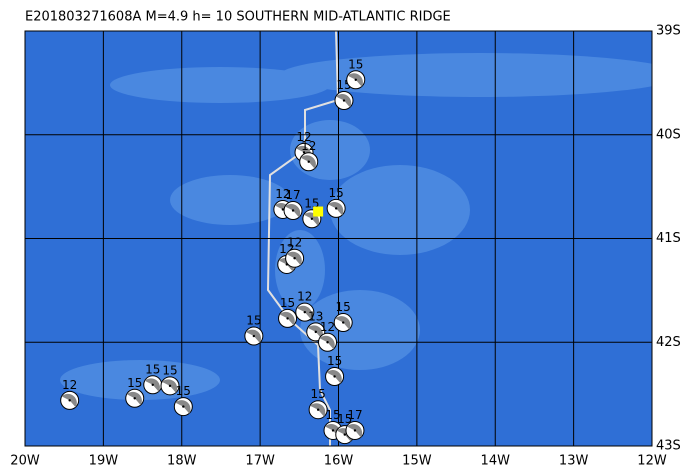  Describe the element at coordinates (339, 461) in the screenshot. I see `x-tick-label: 16W` at that location.